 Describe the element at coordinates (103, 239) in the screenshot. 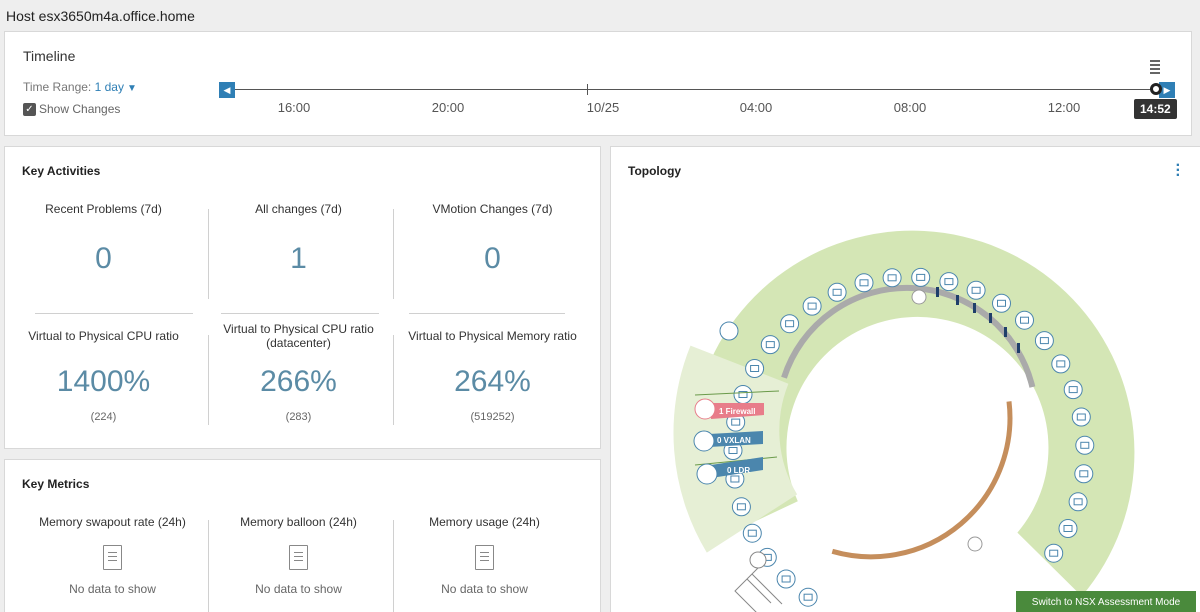

I see `recent-problems-metric: Recent Problems (7d) 0` at that location.